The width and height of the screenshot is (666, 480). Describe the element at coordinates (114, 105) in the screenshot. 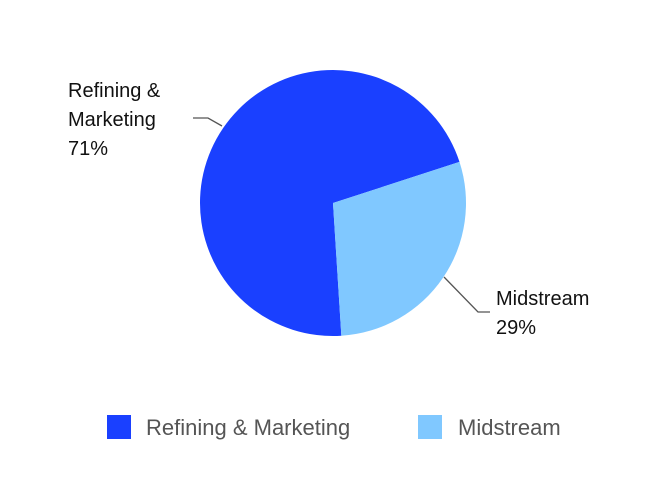

I see `label-name: Refining & Marketing` at that location.